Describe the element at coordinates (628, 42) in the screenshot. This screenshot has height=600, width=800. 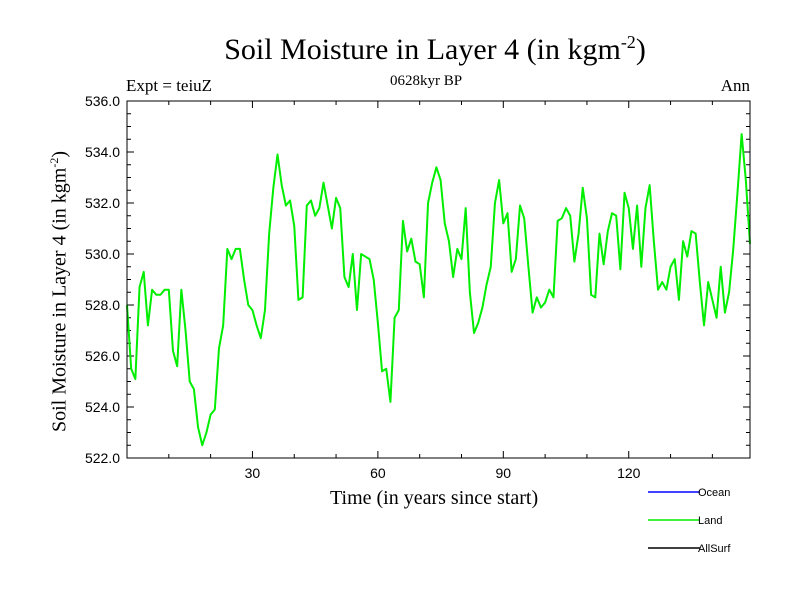
I see `chart-title-exponent: -2` at that location.